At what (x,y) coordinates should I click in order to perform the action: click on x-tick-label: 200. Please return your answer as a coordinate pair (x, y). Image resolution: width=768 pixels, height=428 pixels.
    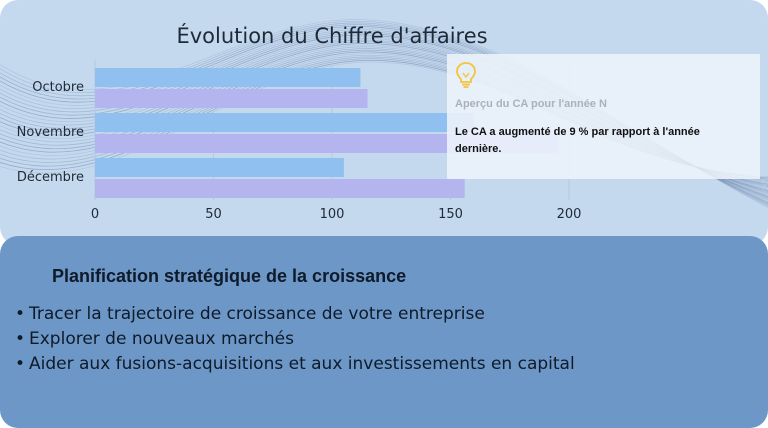
    Looking at the image, I should click on (569, 214).